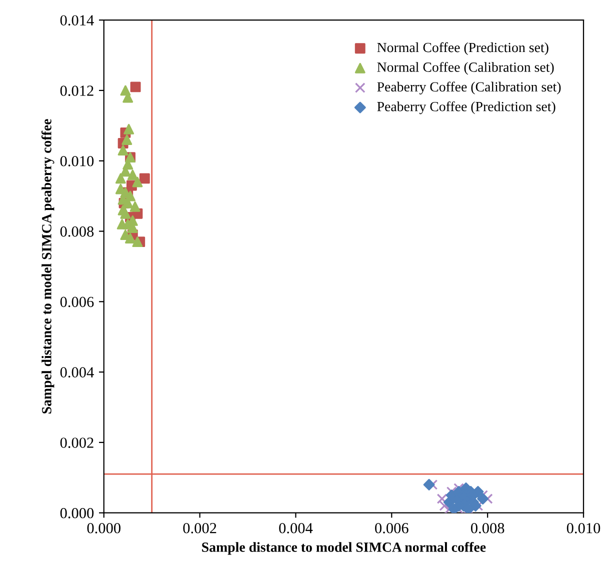 This screenshot has height=573, width=611. I want to click on x-tick-label: 0.002, so click(199, 528).